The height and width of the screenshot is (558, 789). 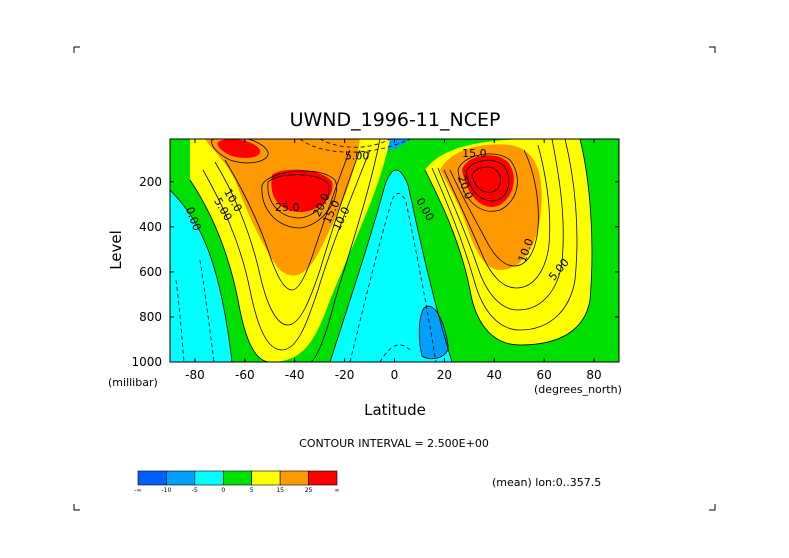 I want to click on y-tick-label: 200, so click(x=150, y=182).